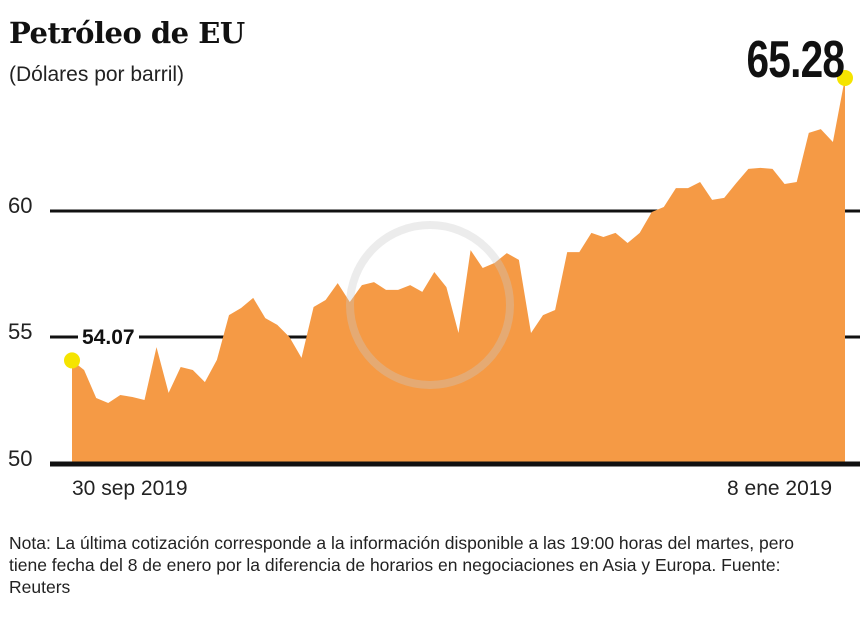  What do you see at coordinates (108, 338) in the screenshot?
I see `first-value-label: 54.07` at bounding box center [108, 338].